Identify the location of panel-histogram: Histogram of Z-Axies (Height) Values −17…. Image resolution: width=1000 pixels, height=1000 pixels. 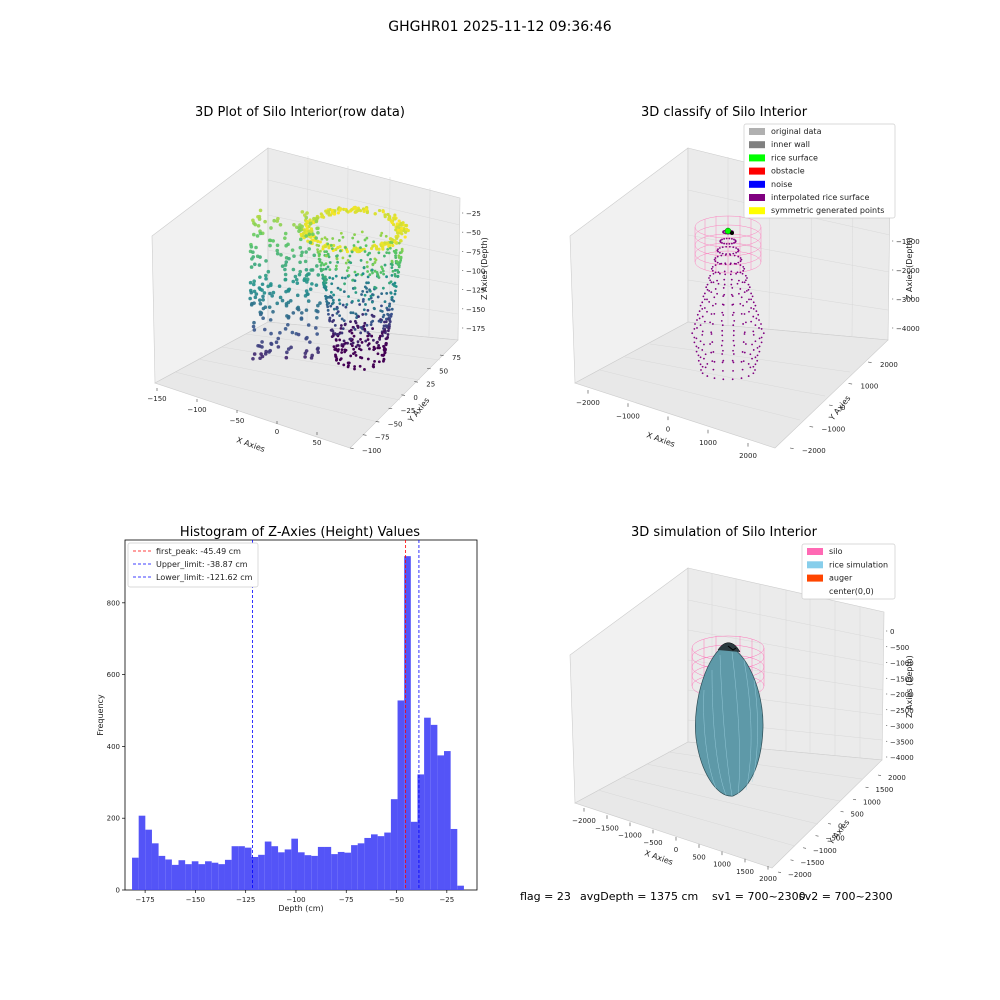
(287, 719).